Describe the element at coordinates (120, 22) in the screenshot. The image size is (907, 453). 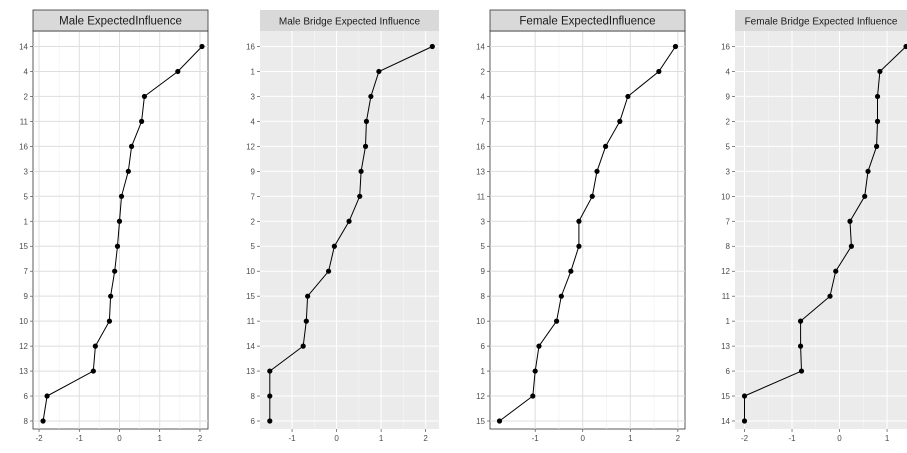
I see `facet-title: Male ExpectedInfluence` at that location.